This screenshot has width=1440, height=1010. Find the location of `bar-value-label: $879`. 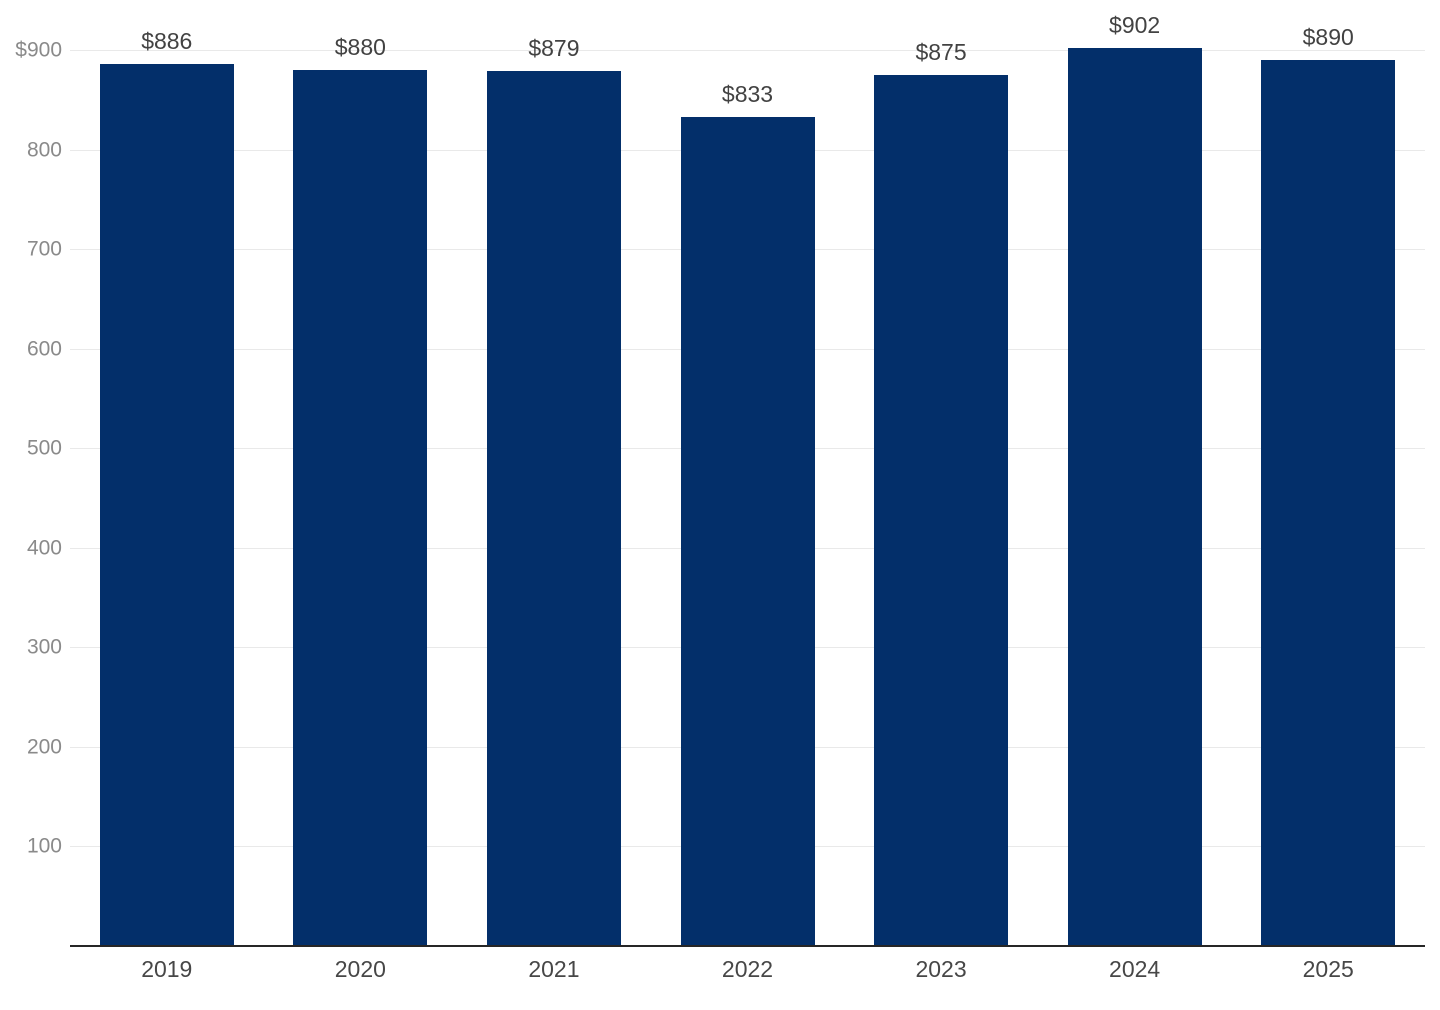

bar-value-label: $879 is located at coordinates (554, 47).